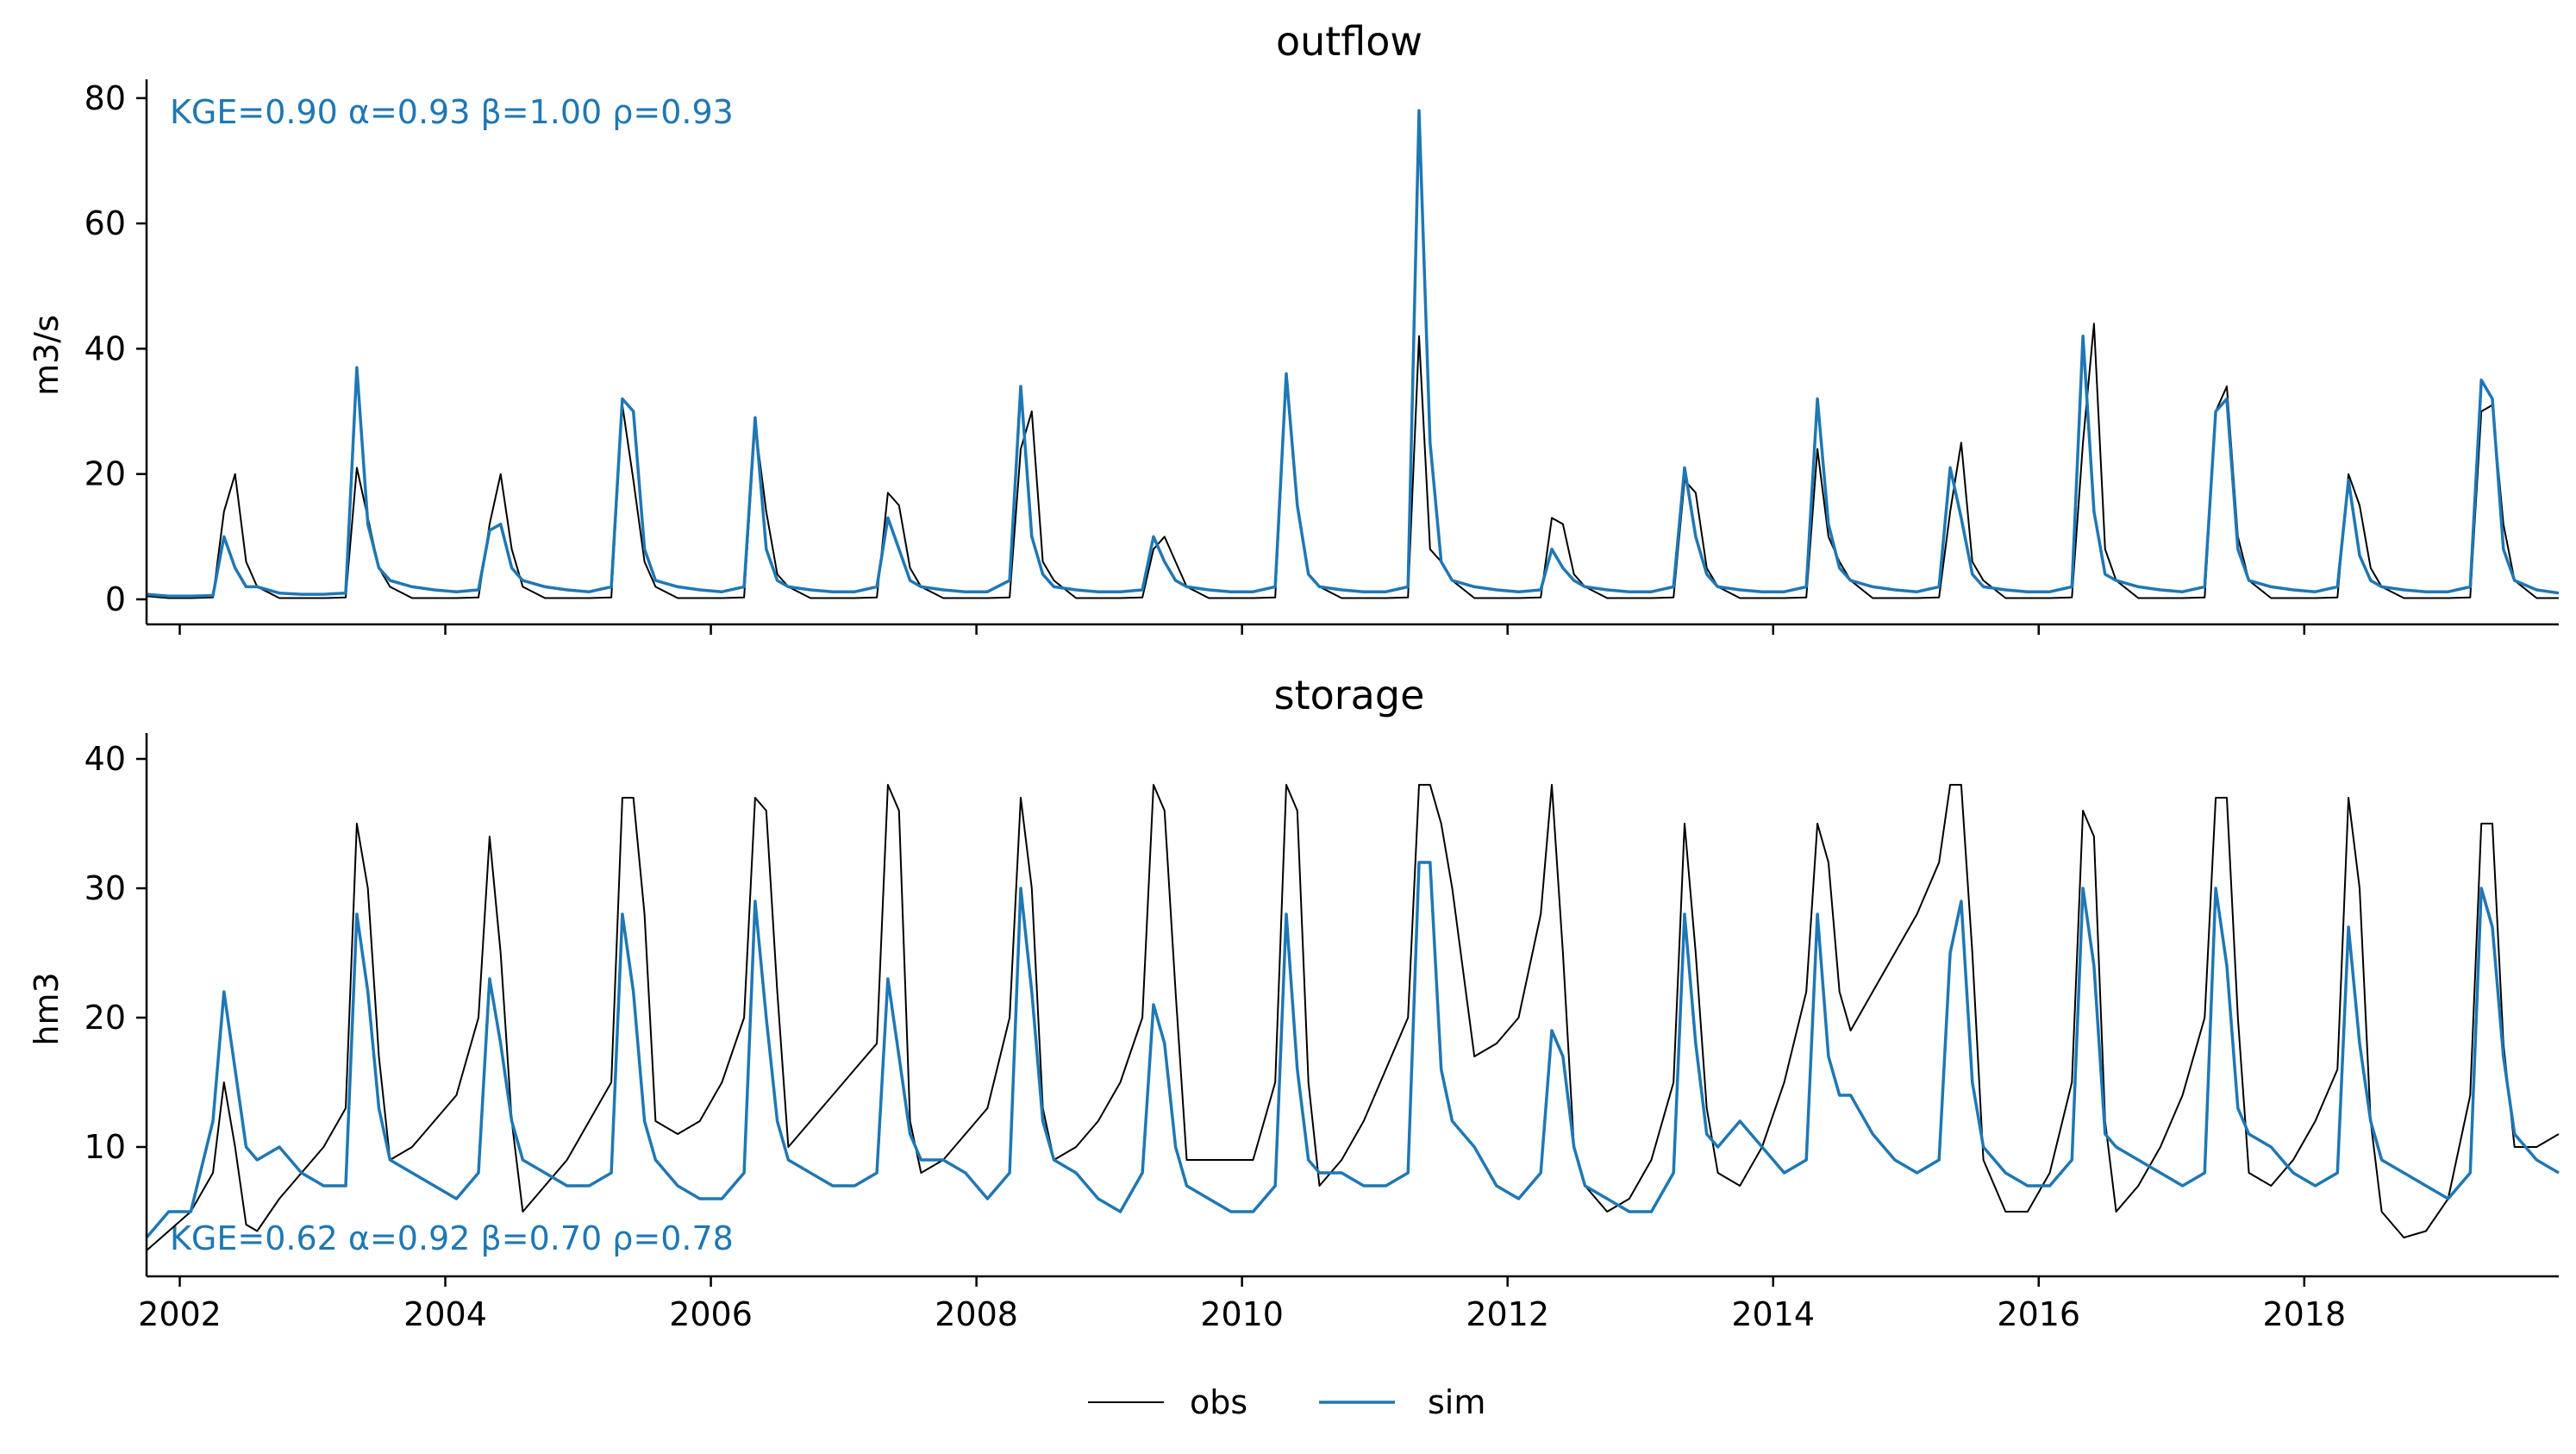  I want to click on metrics-text-storage: KGE=0.62 α=0.92 β=0.70 ρ=0.78, so click(452, 1238).